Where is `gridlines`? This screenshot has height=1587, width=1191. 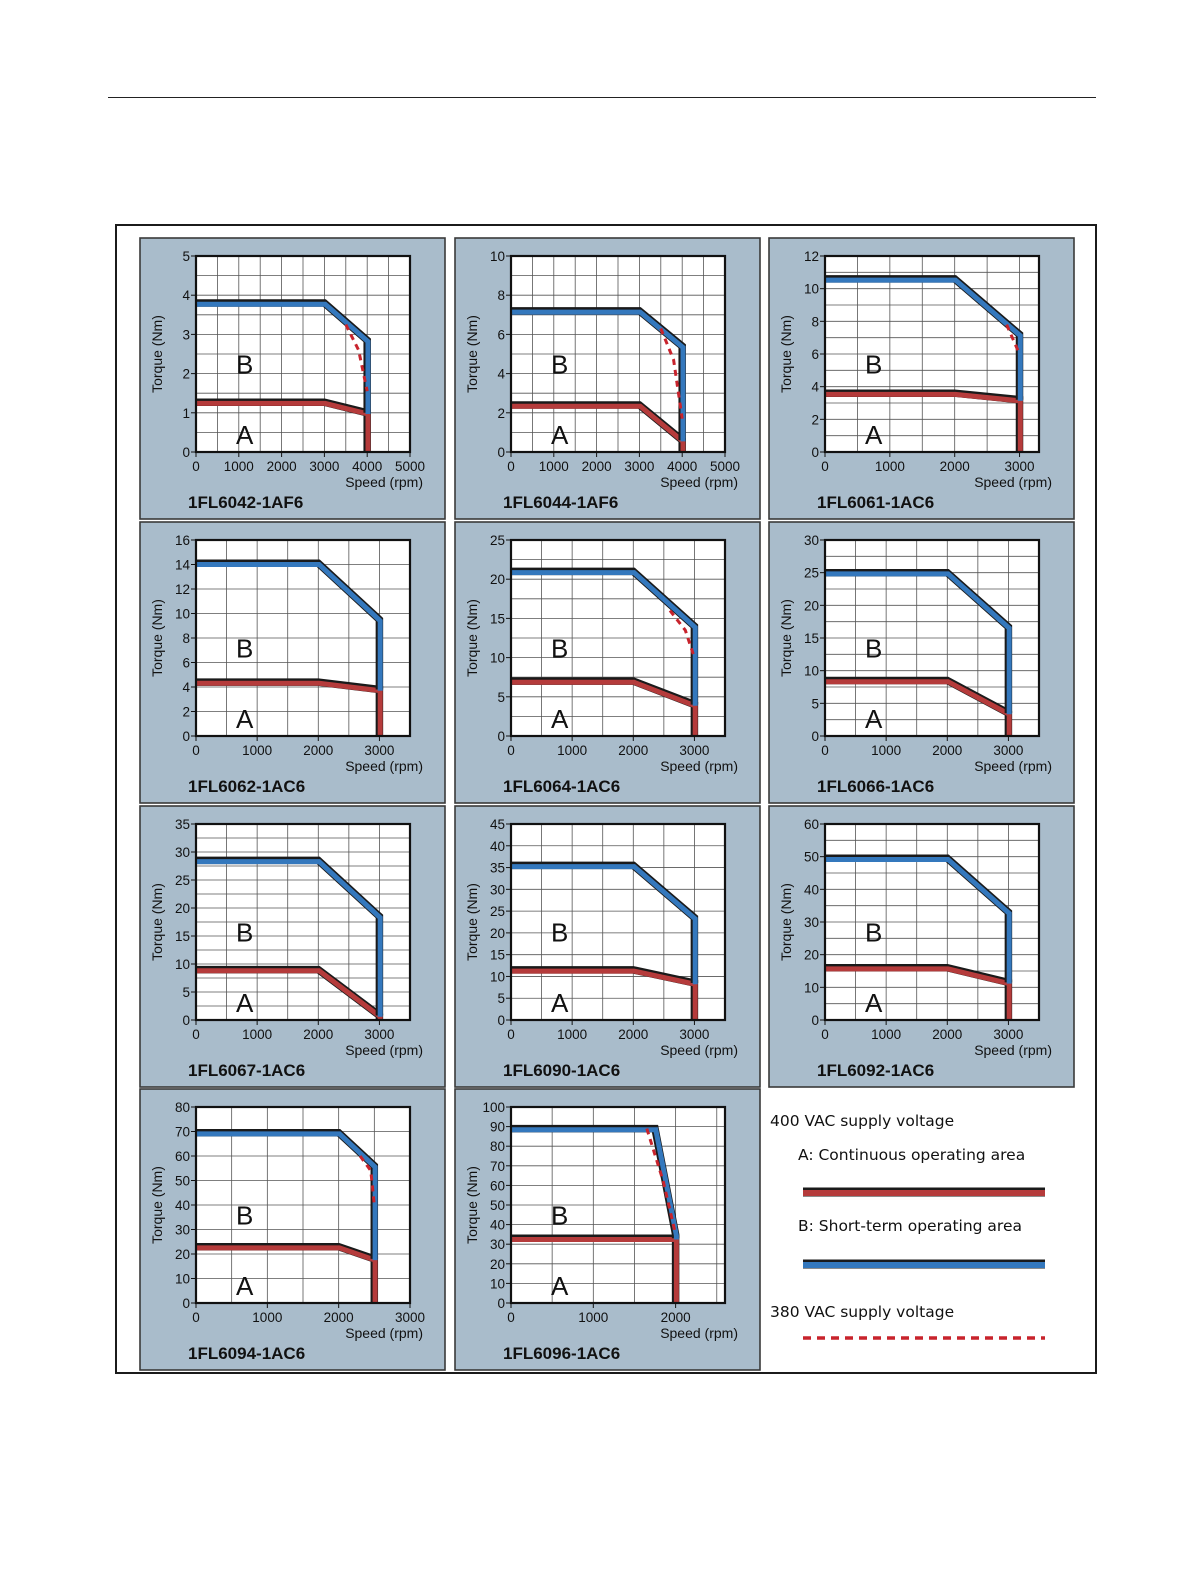 gridlines is located at coordinates (618, 354).